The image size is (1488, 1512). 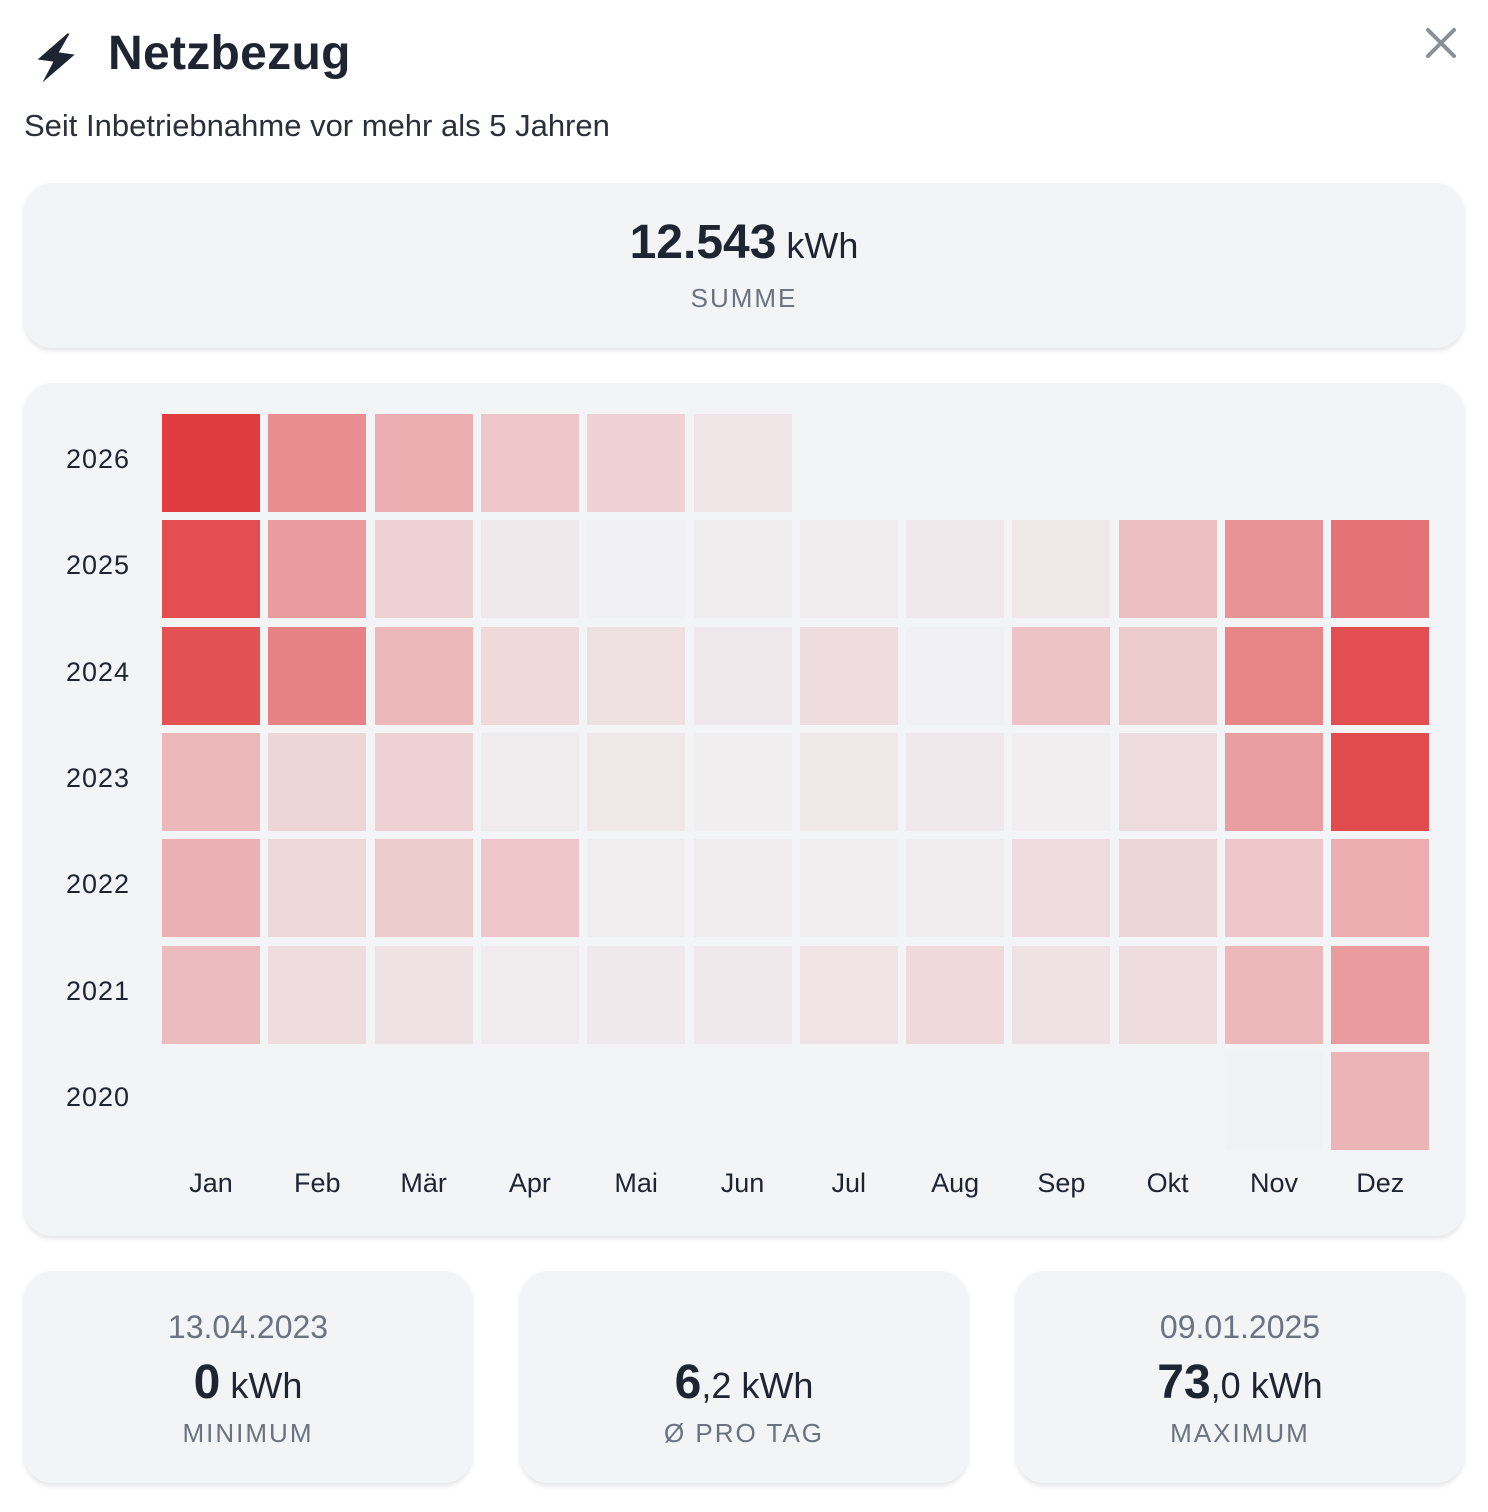 I want to click on month-label-1: Jan, so click(x=211, y=1183).